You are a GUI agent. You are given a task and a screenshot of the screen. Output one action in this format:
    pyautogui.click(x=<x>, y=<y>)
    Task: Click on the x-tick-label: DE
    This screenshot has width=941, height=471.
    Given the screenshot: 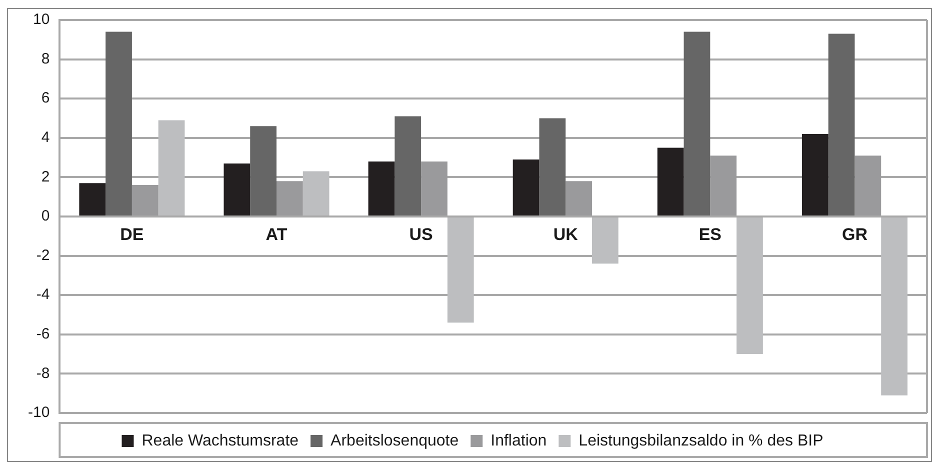 What is the action you would take?
    pyautogui.click(x=132, y=234)
    